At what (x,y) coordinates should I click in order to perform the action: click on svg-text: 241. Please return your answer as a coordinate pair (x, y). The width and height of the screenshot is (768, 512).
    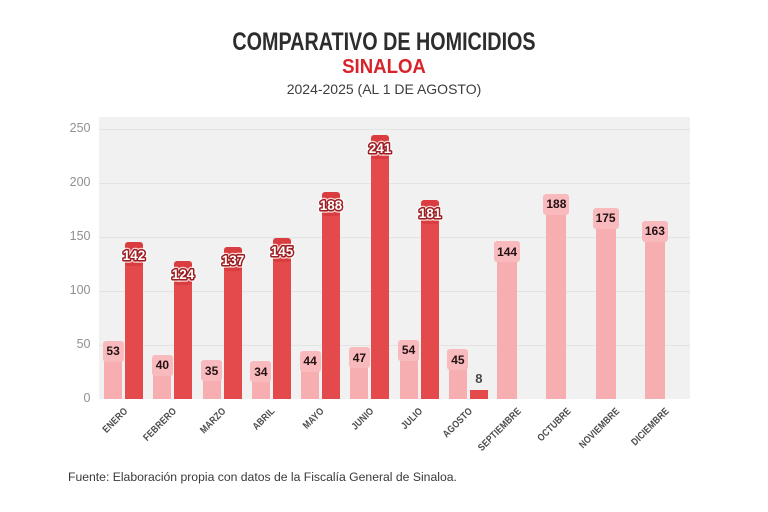
    Looking at the image, I should click on (380, 148).